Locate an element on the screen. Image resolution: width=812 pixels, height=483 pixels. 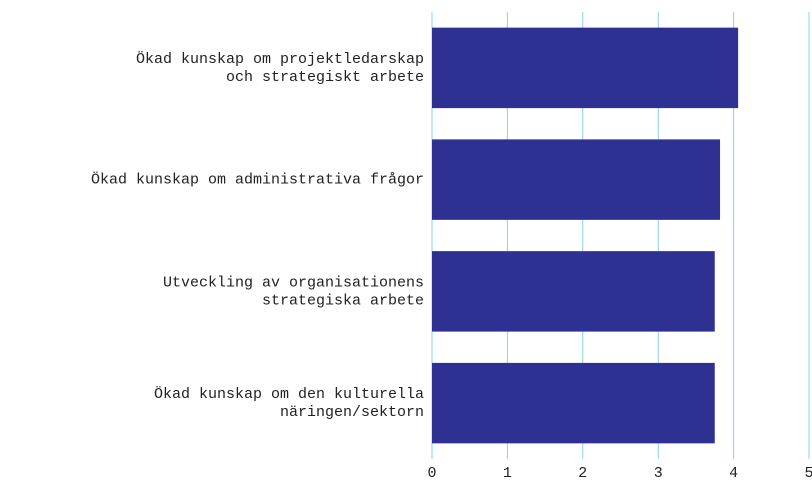
label-line: näringen/sektorn is located at coordinates (352, 412).